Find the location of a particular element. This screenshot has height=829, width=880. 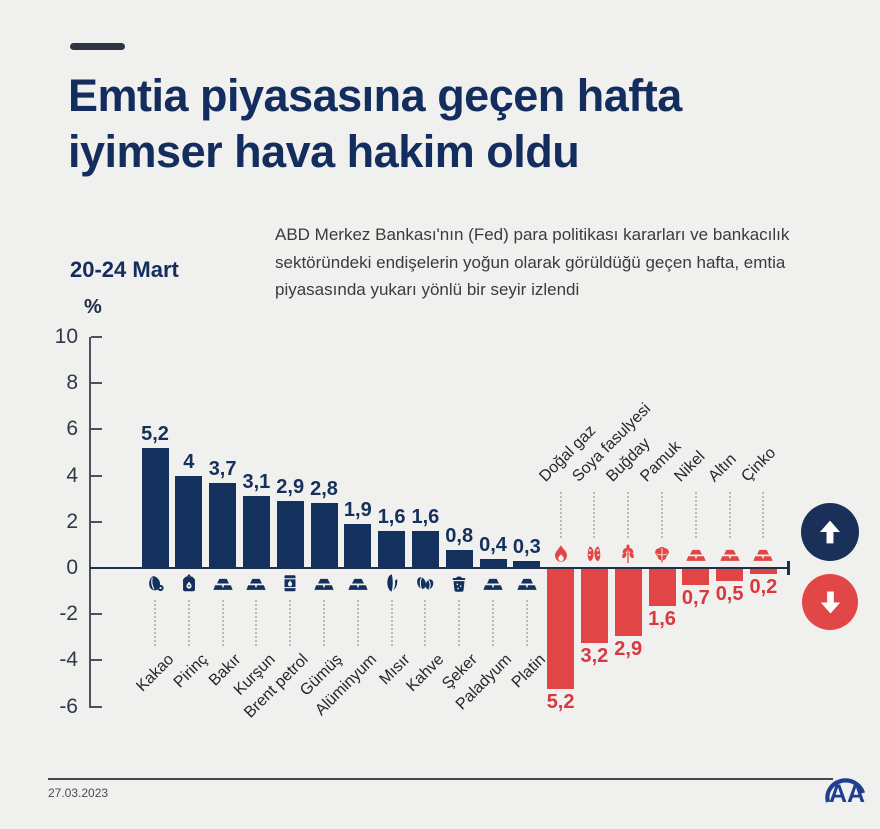

unit-label: % is located at coordinates (93, 307).